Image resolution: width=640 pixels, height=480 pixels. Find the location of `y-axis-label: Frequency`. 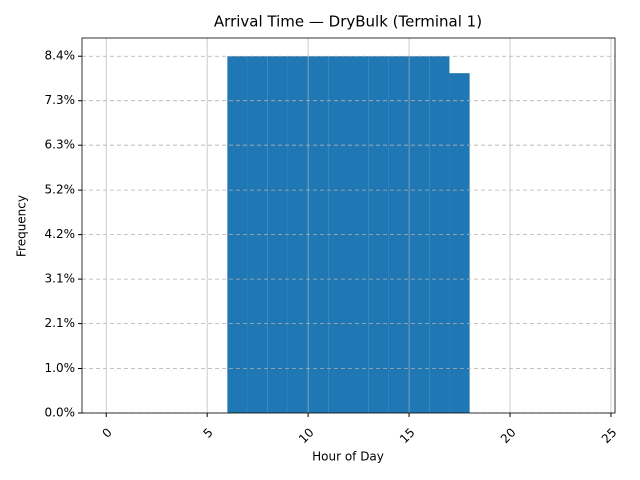

y-axis-label: Frequency is located at coordinates (22, 226).